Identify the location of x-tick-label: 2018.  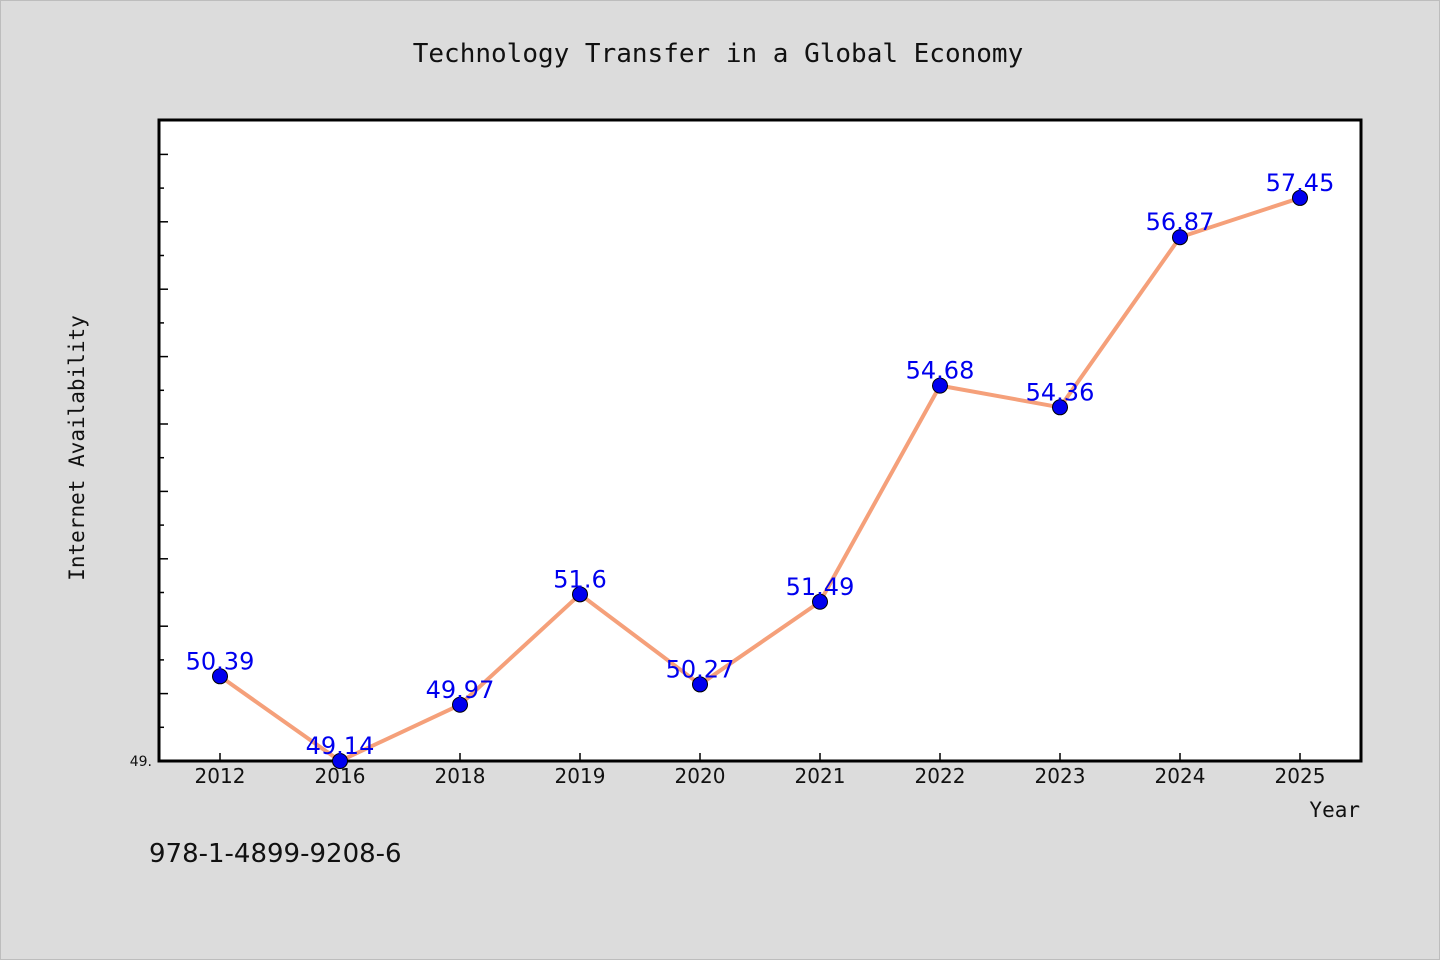
(460, 776).